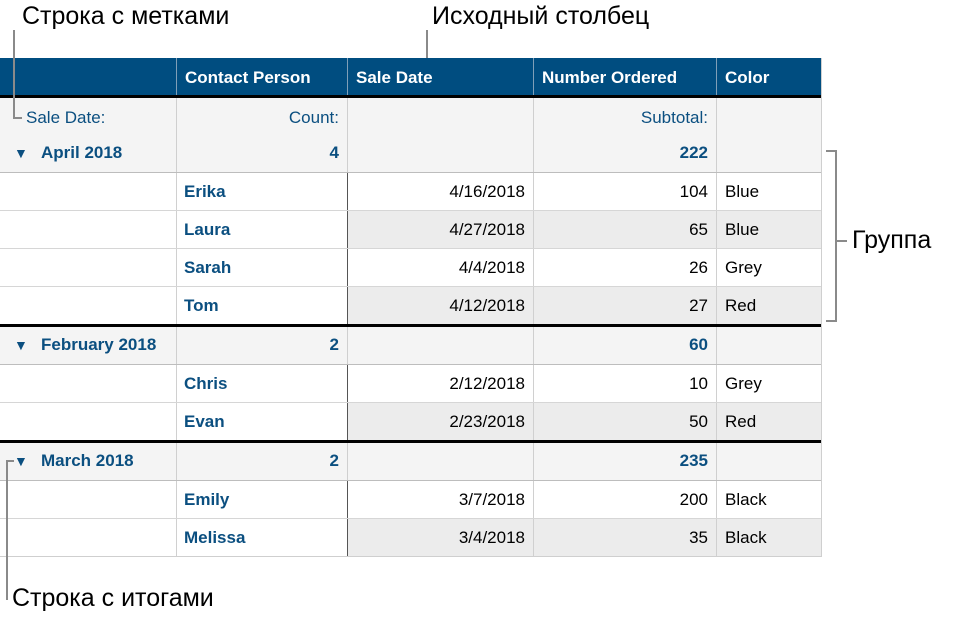 Image resolution: width=969 pixels, height=617 pixels. What do you see at coordinates (126, 16) in the screenshot?
I see `callout-label-row: Строка с метками` at bounding box center [126, 16].